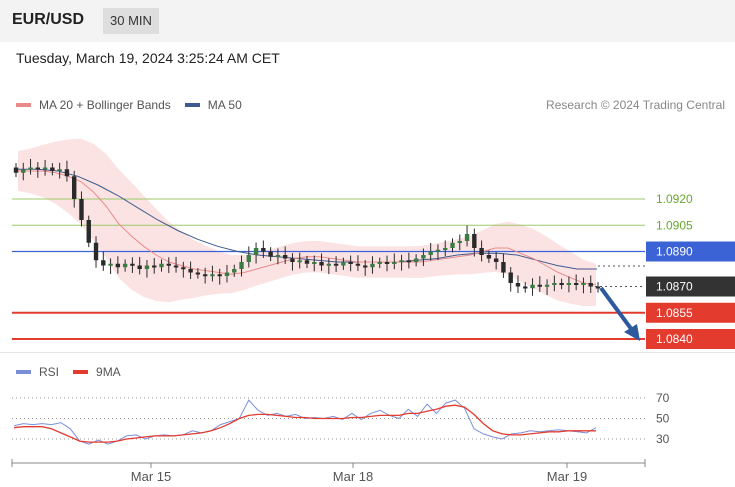 This screenshot has width=735, height=487. I want to click on rsi-tick-50: 50, so click(663, 419).